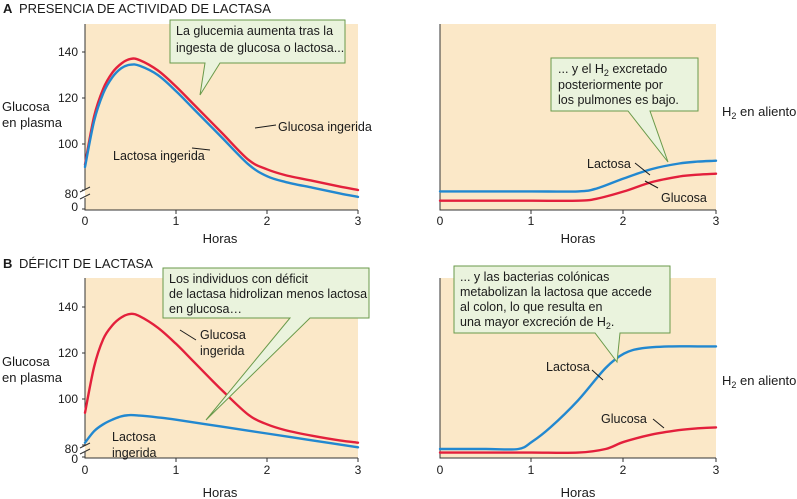 The height and width of the screenshot is (499, 797). Describe the element at coordinates (223, 335) in the screenshot. I see `curve-label-glucosa-ingerida-line1: Glucosa` at that location.